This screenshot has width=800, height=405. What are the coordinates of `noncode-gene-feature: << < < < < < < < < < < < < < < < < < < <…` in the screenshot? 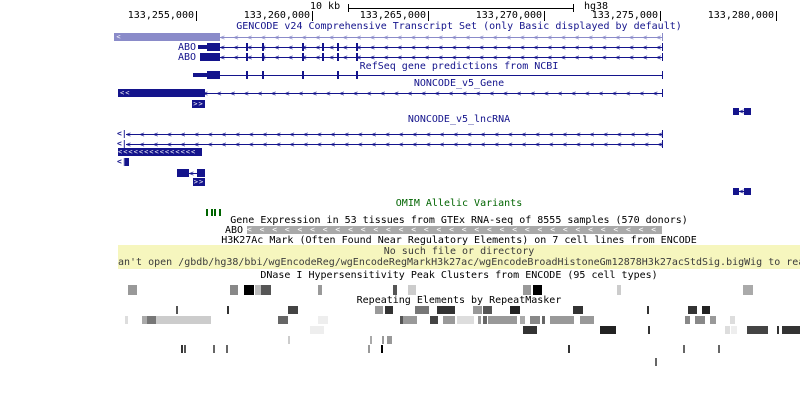 It's located at (400, 93).